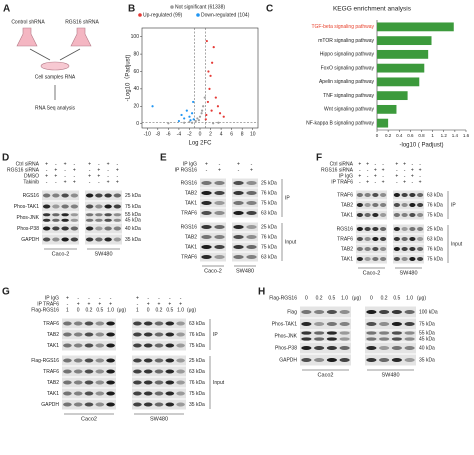 This screenshot has width=474, height=455. What do you see at coordinates (52, 298) in the screenshot?
I see `condition-label: IP IgG` at bounding box center [52, 298].